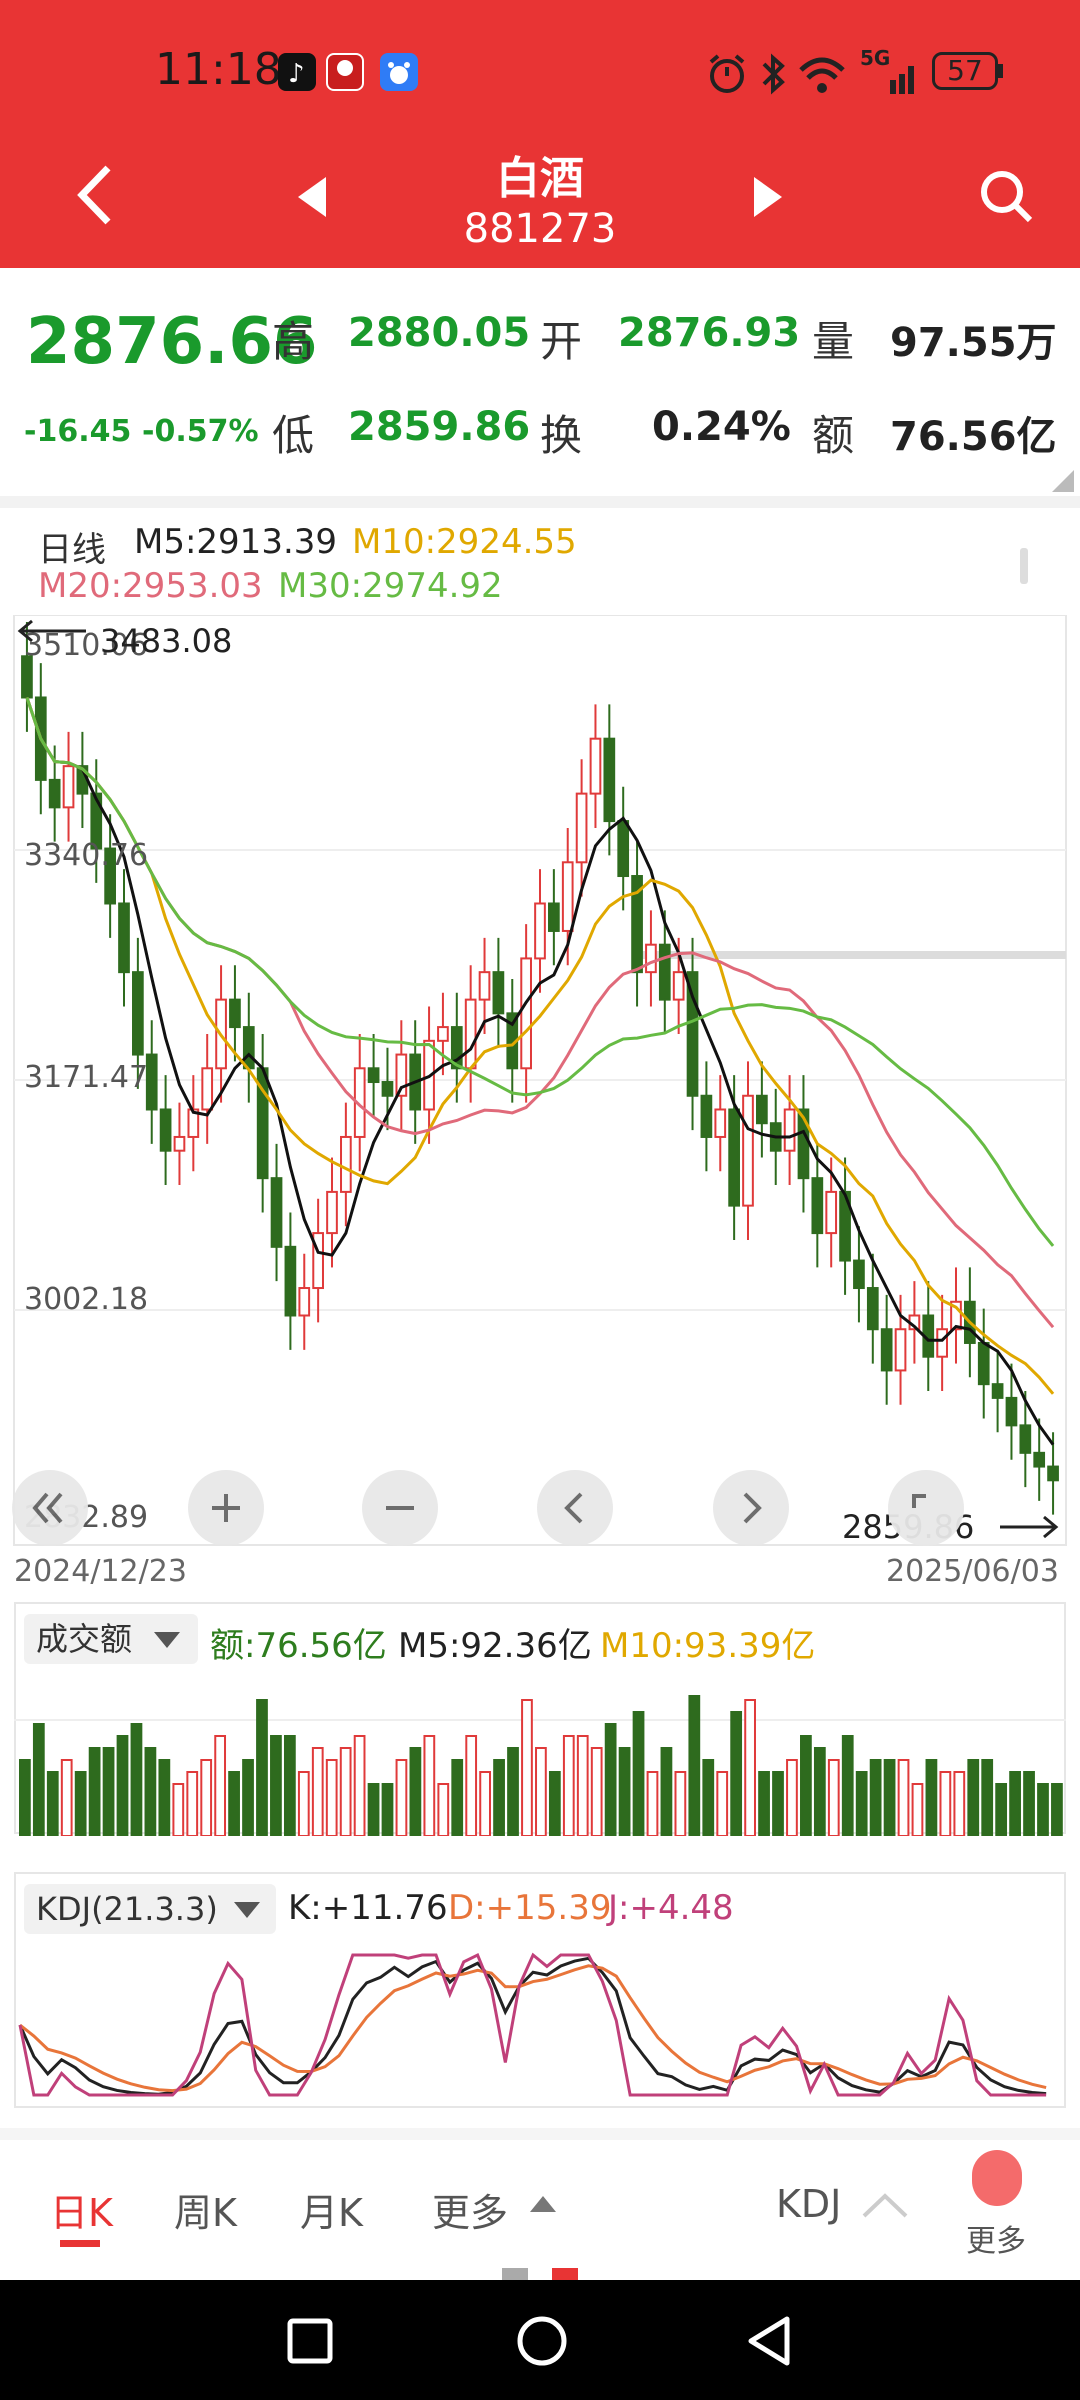 The height and width of the screenshot is (2400, 1080). What do you see at coordinates (671, 1908) in the screenshot?
I see `kdj-j-value: J:+4.48` at bounding box center [671, 1908].